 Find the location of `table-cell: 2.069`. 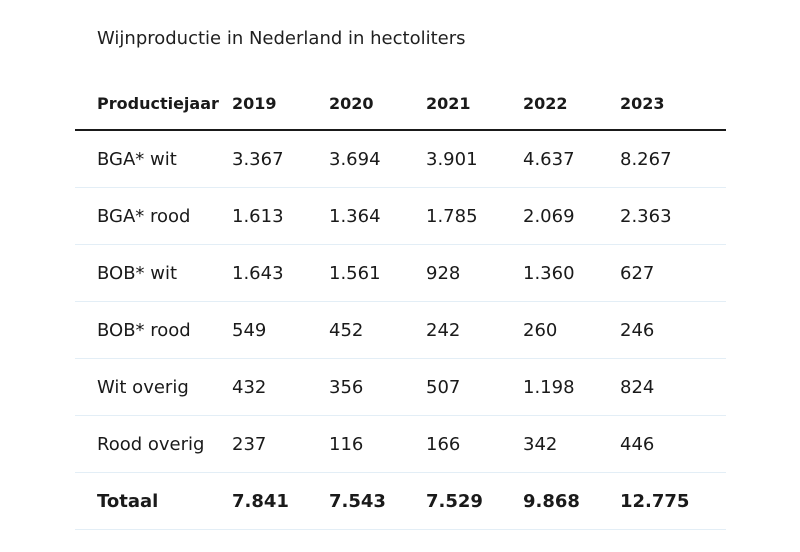

table-cell: 2.069 is located at coordinates (571, 216).